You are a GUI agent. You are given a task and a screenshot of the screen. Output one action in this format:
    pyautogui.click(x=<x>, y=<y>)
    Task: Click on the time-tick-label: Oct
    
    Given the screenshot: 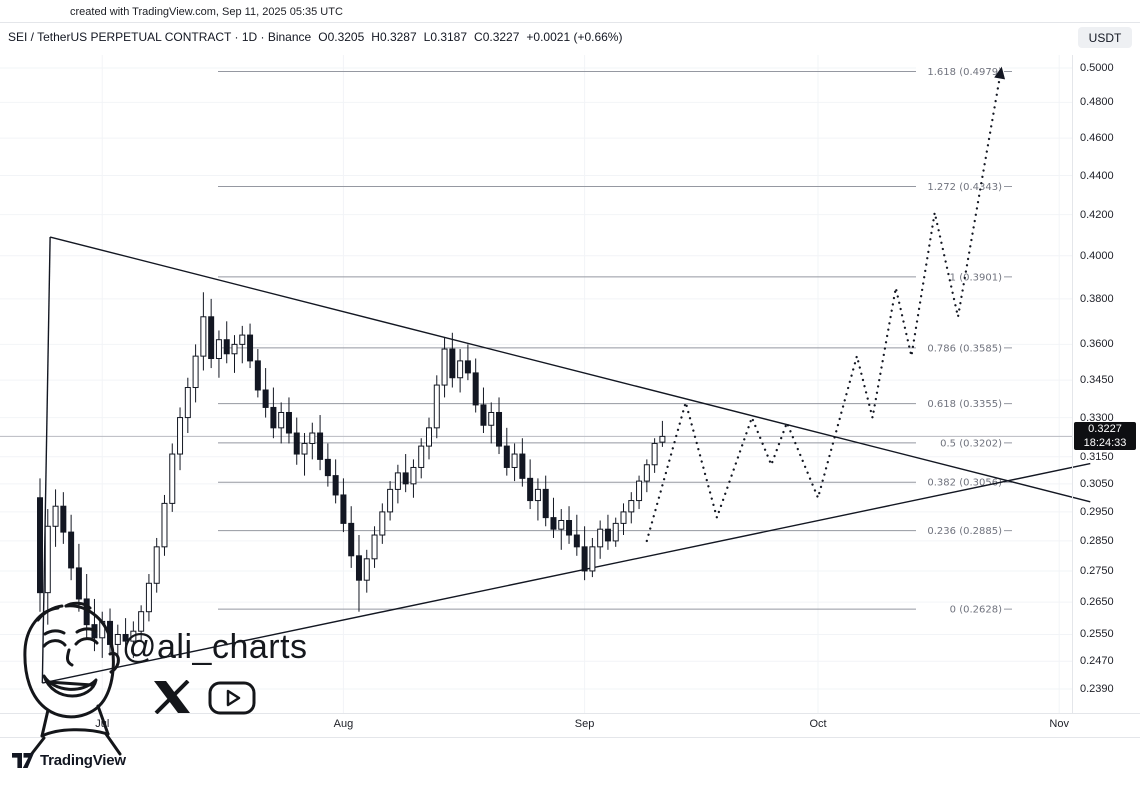 What is the action you would take?
    pyautogui.click(x=818, y=724)
    